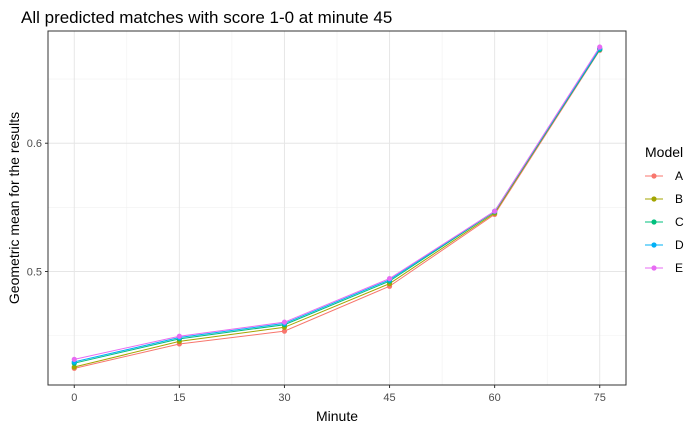 The height and width of the screenshot is (432, 700). I want to click on legend-label: D, so click(679, 245).